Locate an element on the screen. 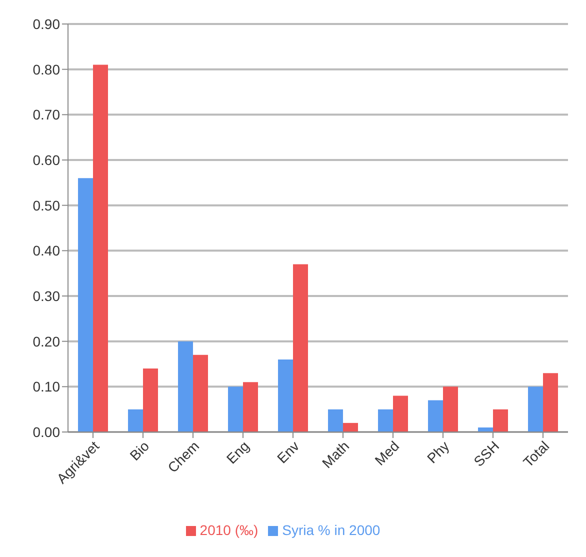  y-tick-label: 0.30 is located at coordinates (46, 296).